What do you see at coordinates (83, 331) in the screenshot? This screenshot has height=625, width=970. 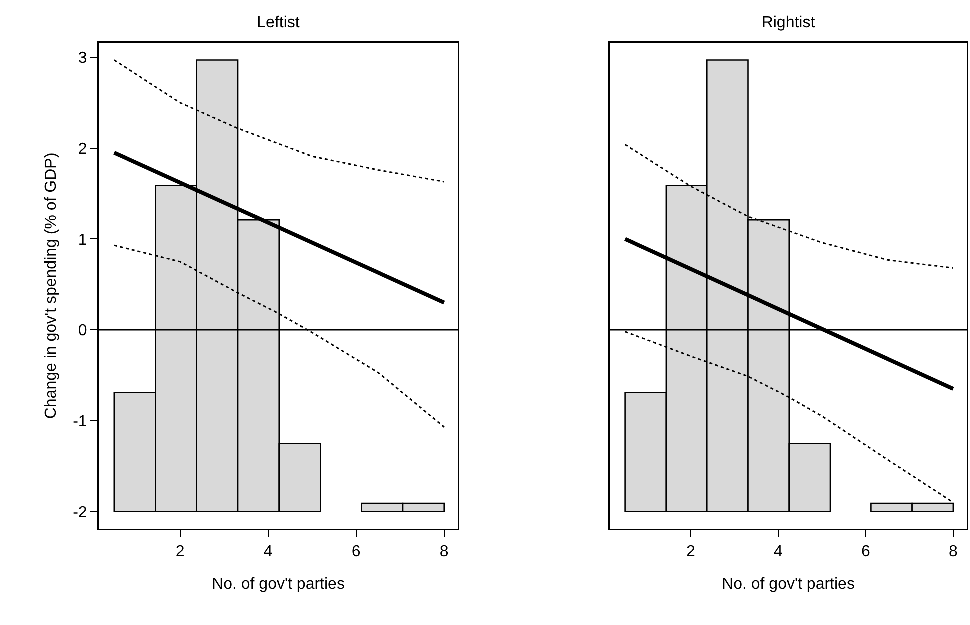 I see `y-tick-label: 0` at bounding box center [83, 331].